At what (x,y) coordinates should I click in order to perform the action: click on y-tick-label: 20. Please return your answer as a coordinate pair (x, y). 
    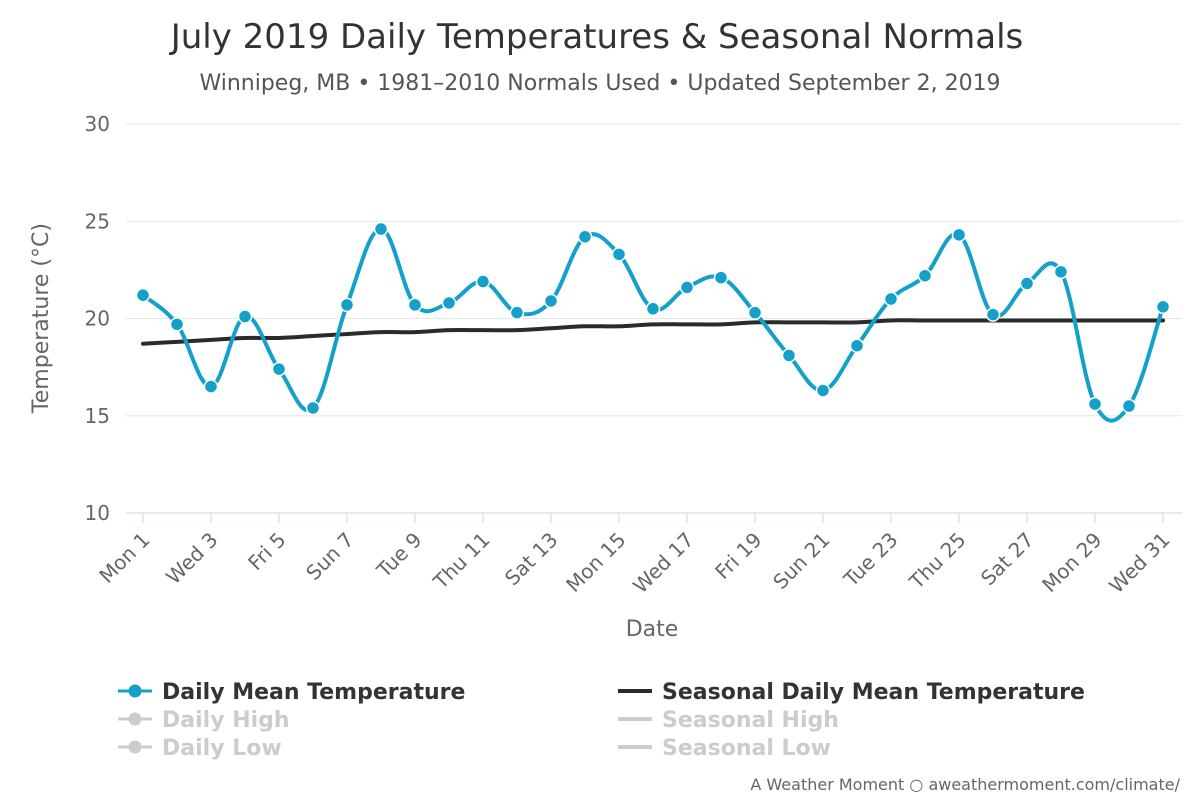
    Looking at the image, I should click on (97, 319).